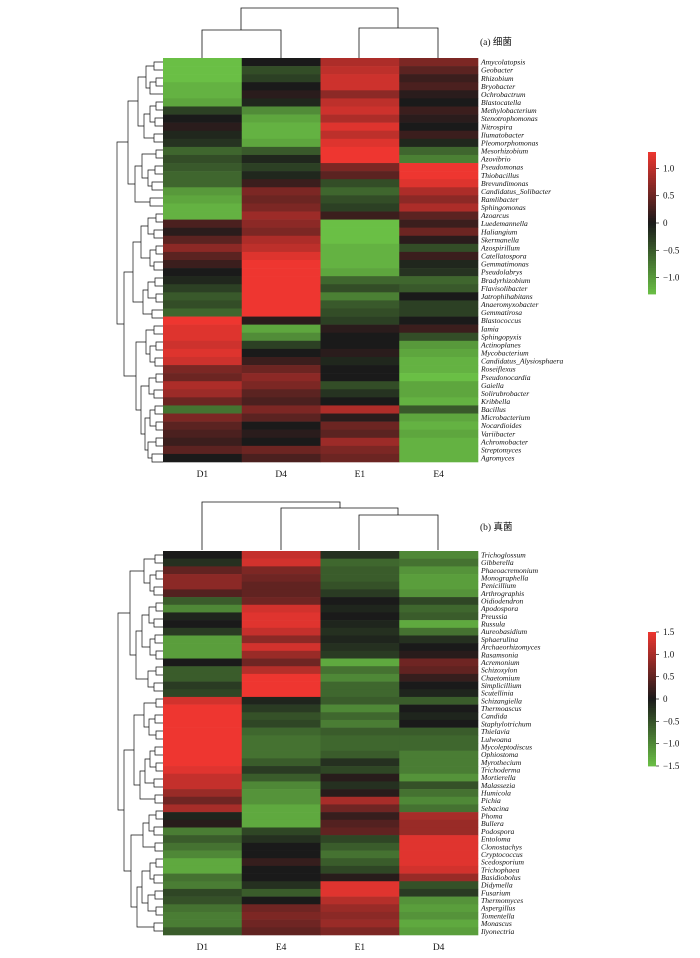 This screenshot has height=958, width=700. I want to click on row-label: Penicillium, so click(498, 585).